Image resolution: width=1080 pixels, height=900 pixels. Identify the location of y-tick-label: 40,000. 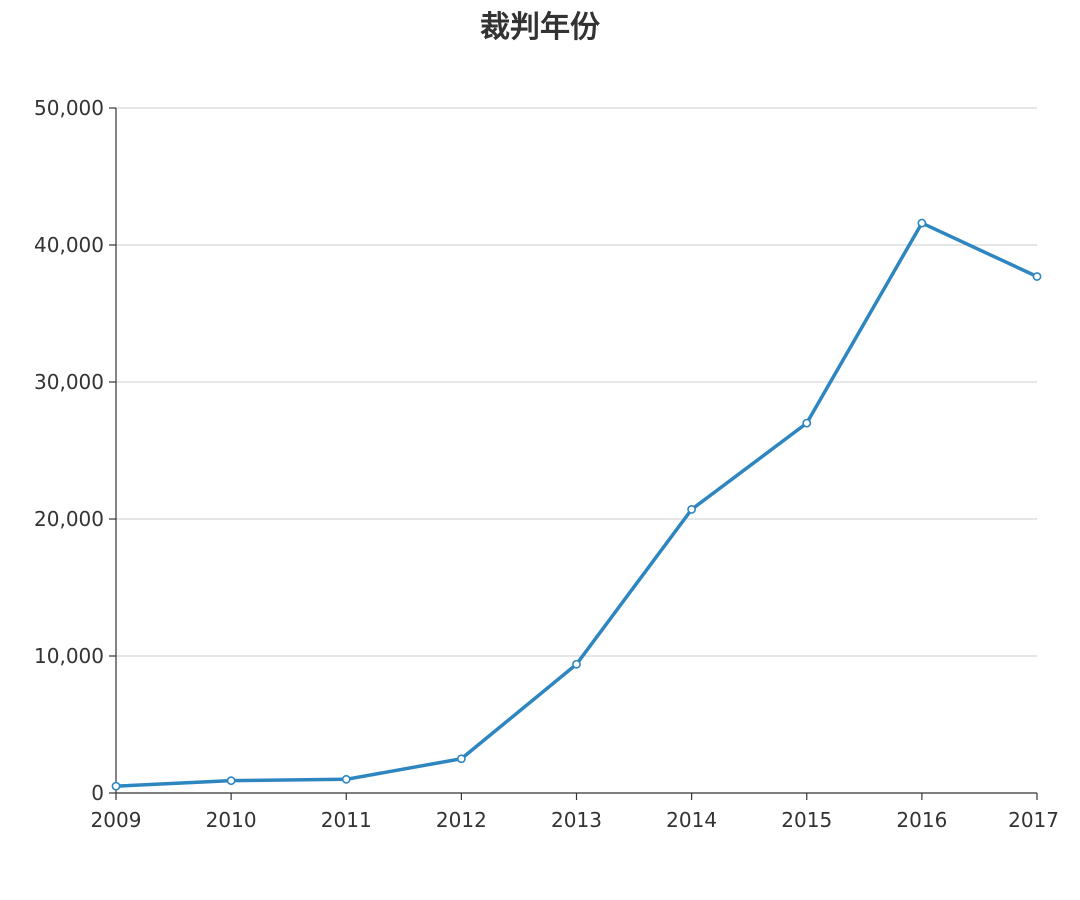
(69, 245).